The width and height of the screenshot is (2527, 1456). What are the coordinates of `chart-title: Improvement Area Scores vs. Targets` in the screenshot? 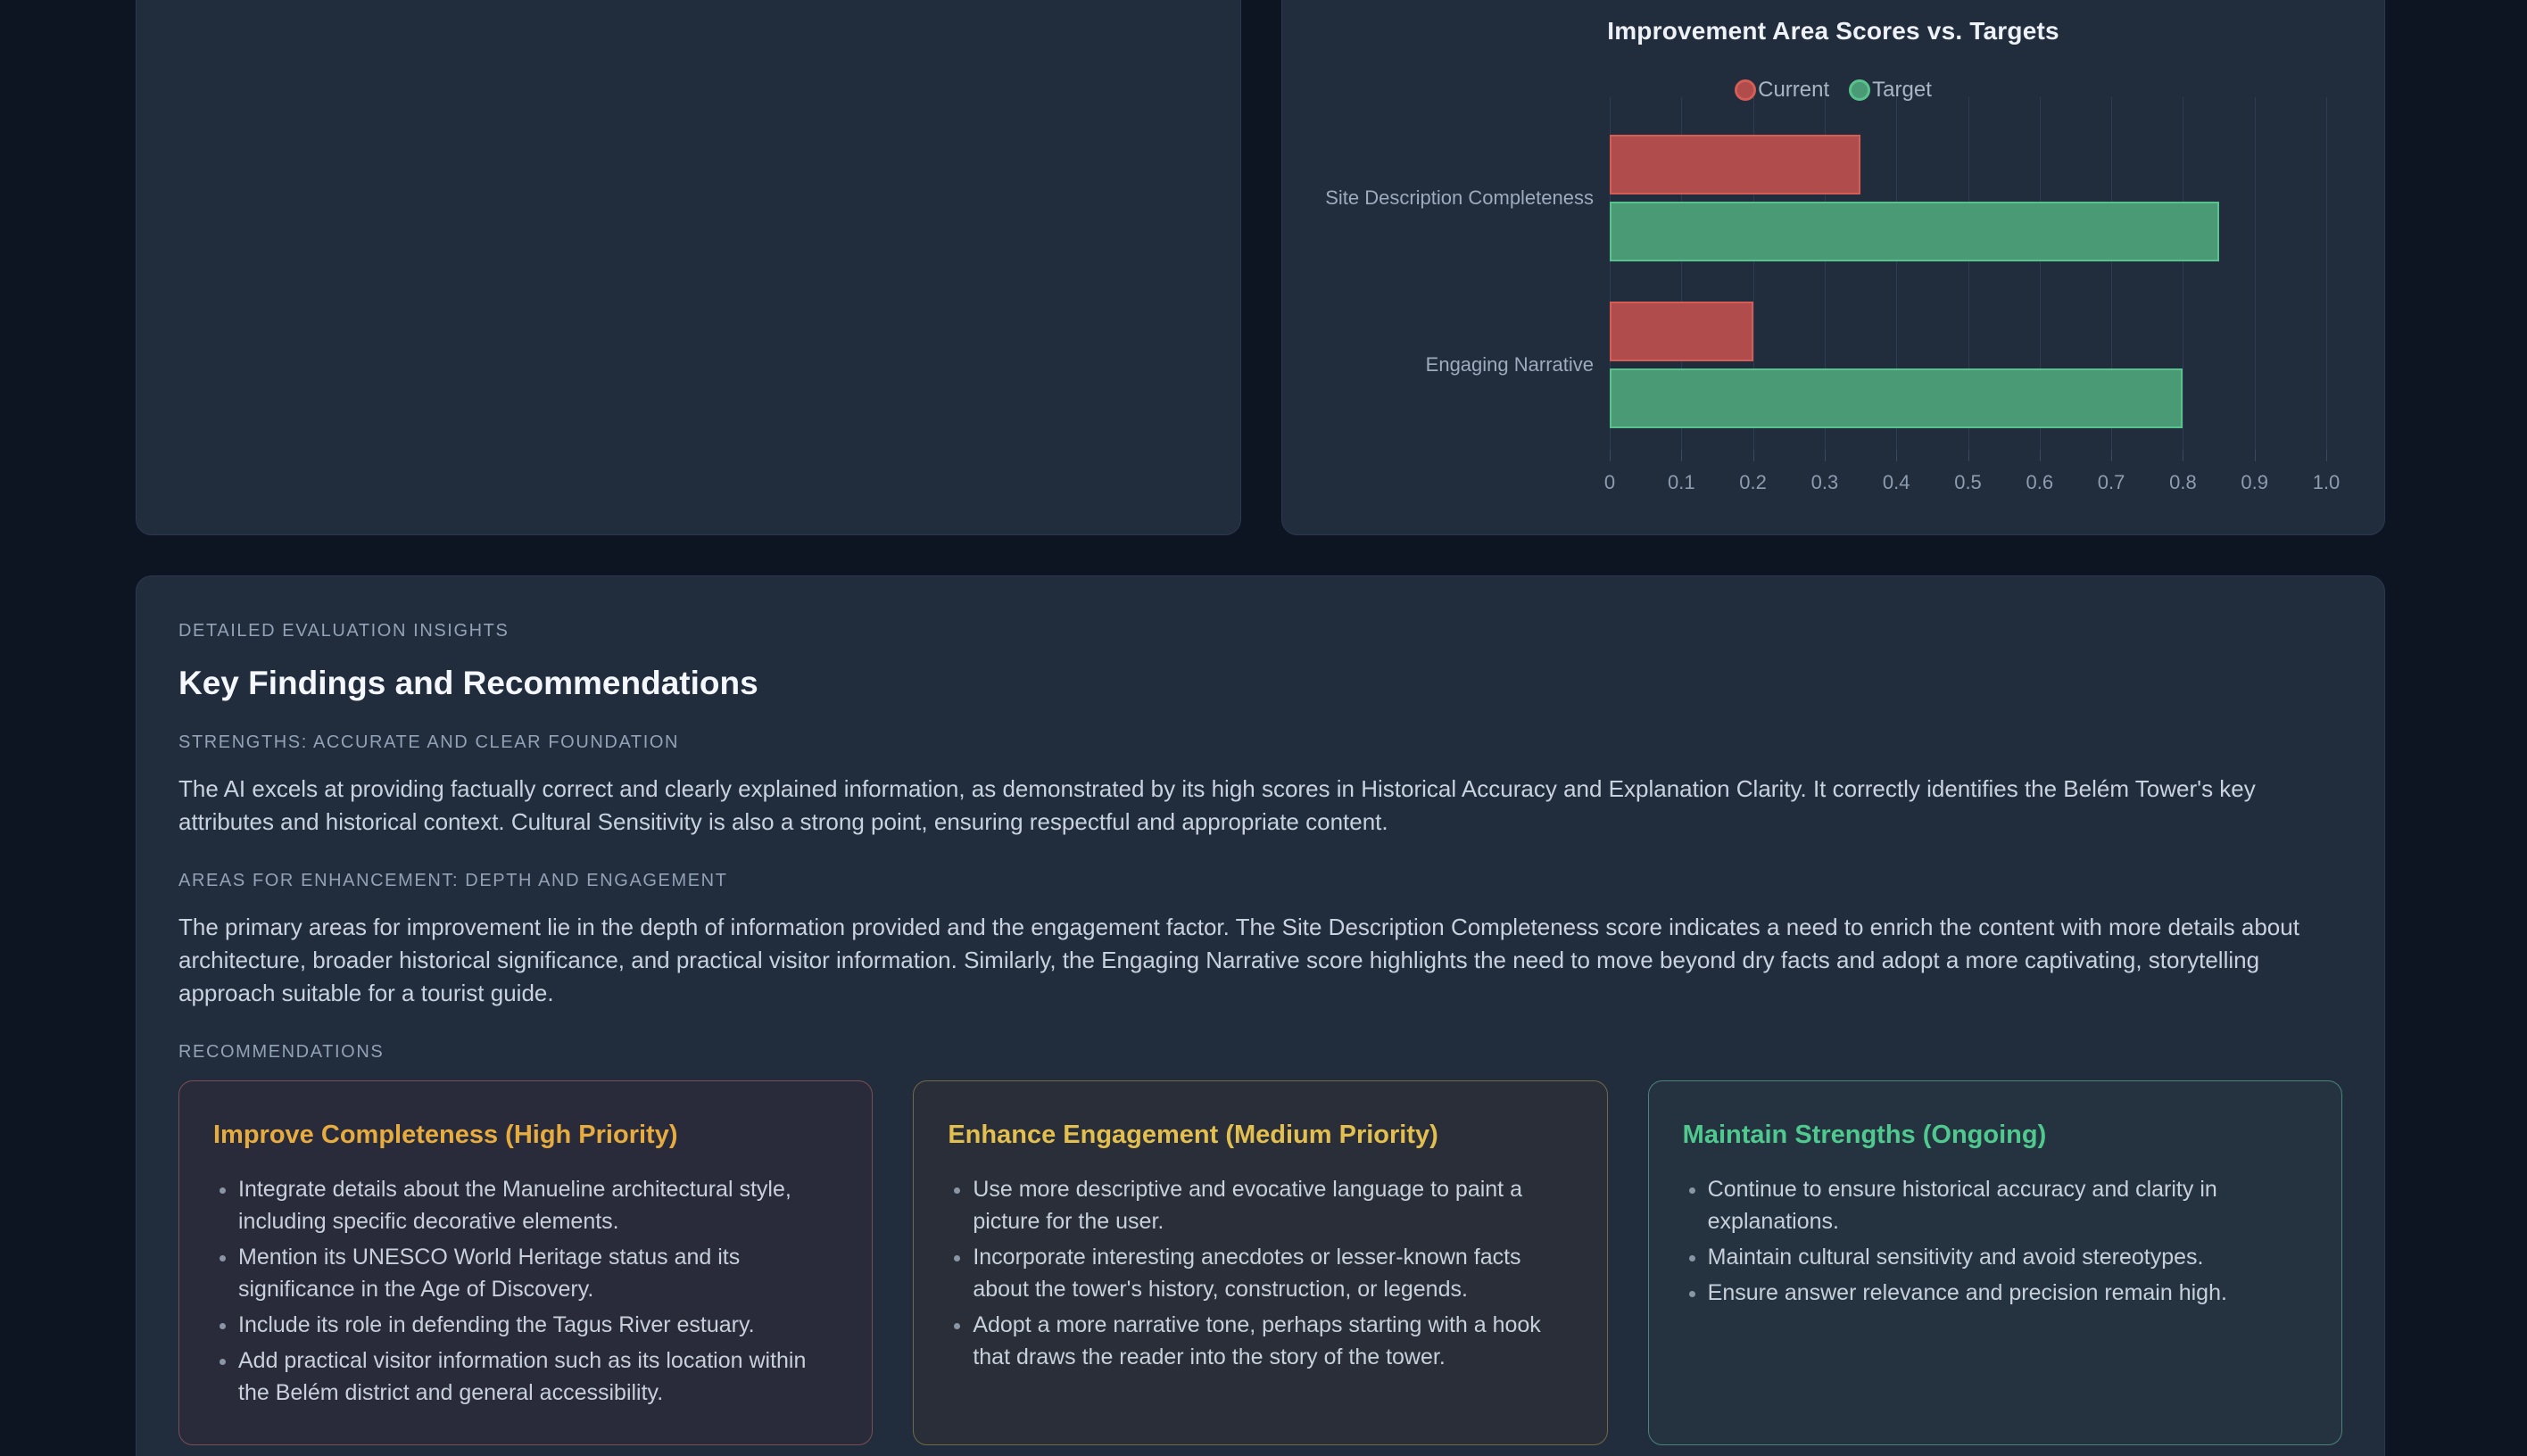 It's located at (1833, 31).